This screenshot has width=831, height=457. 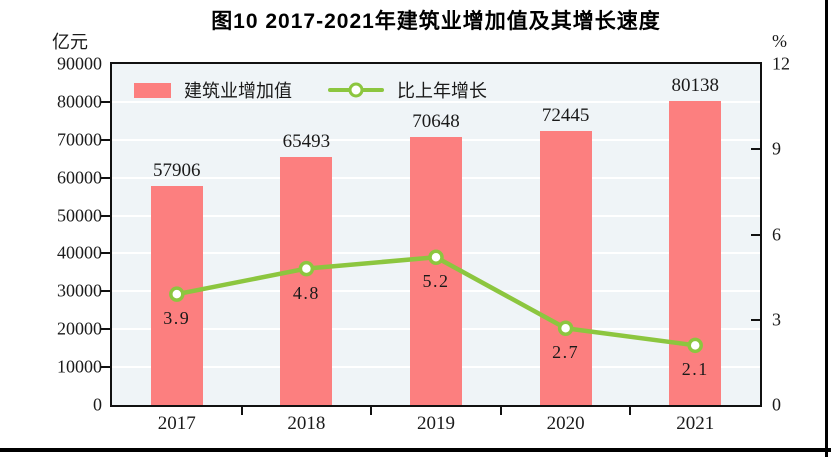 I want to click on bar-value-label-2017: 57906, so click(x=177, y=170).